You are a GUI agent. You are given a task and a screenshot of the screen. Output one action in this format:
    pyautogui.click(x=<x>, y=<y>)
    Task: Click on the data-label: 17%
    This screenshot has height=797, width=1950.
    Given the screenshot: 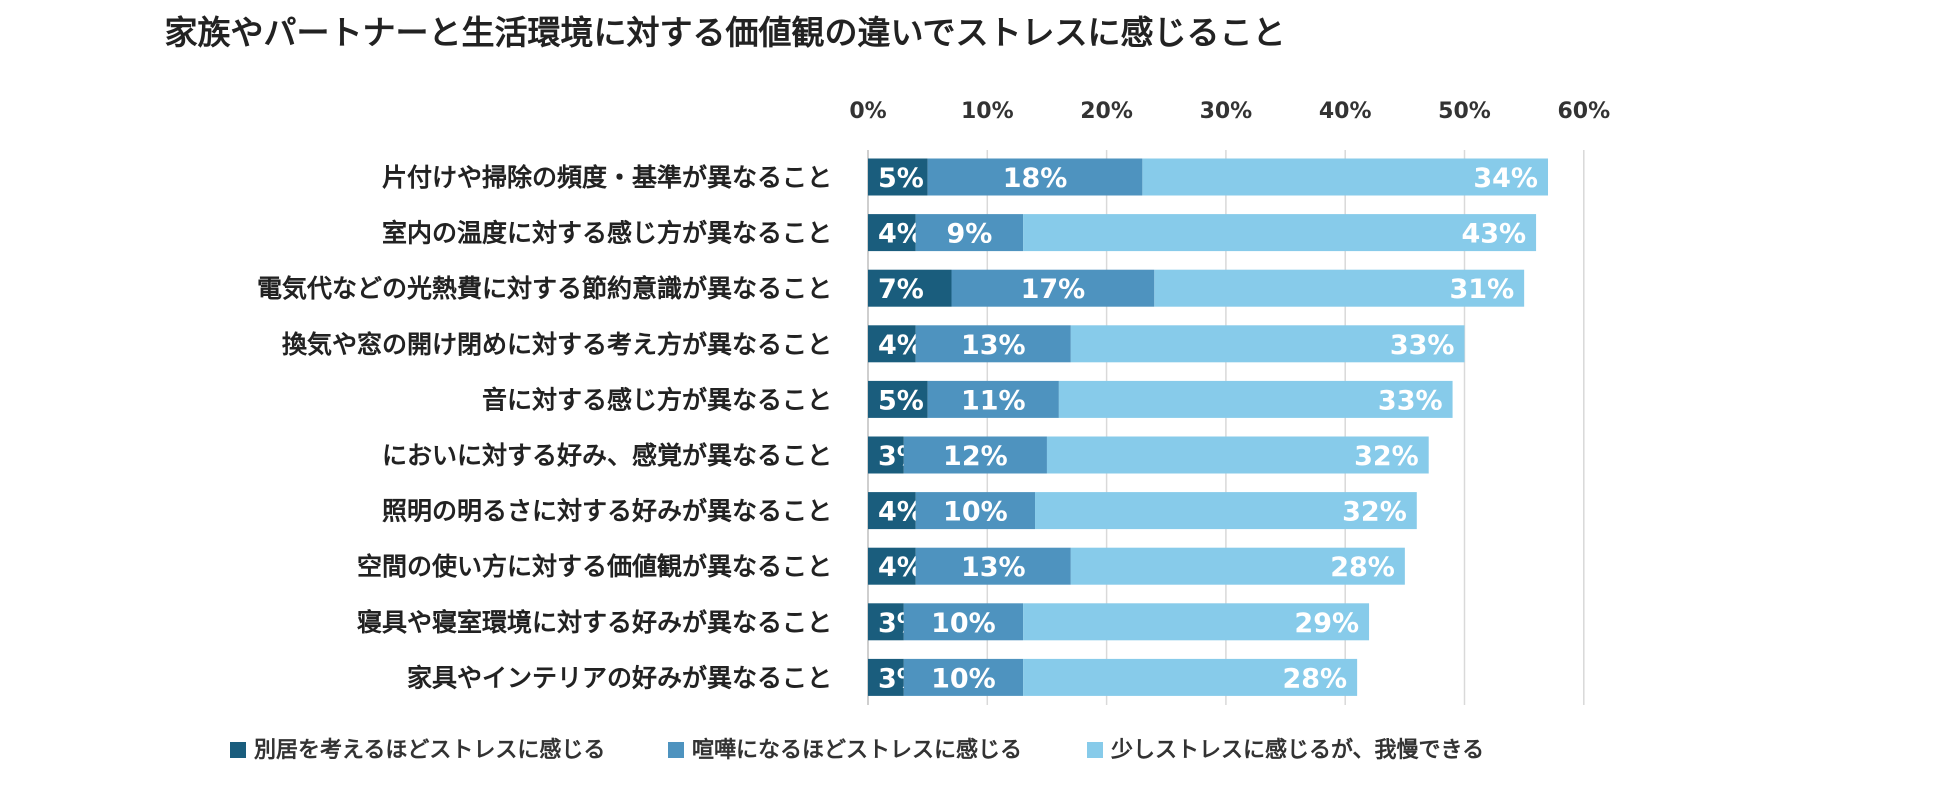 What is the action you would take?
    pyautogui.click(x=1053, y=289)
    